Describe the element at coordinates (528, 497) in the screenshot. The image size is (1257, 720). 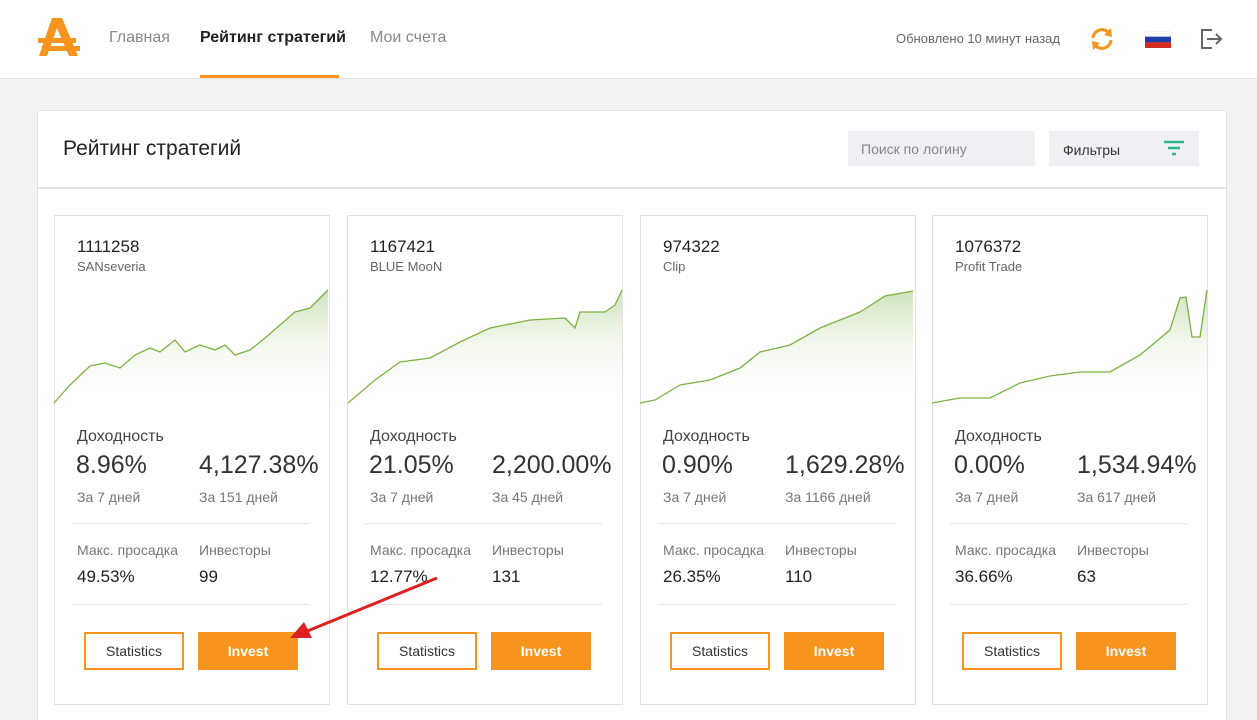
I see `total-label: За 45 дней` at that location.